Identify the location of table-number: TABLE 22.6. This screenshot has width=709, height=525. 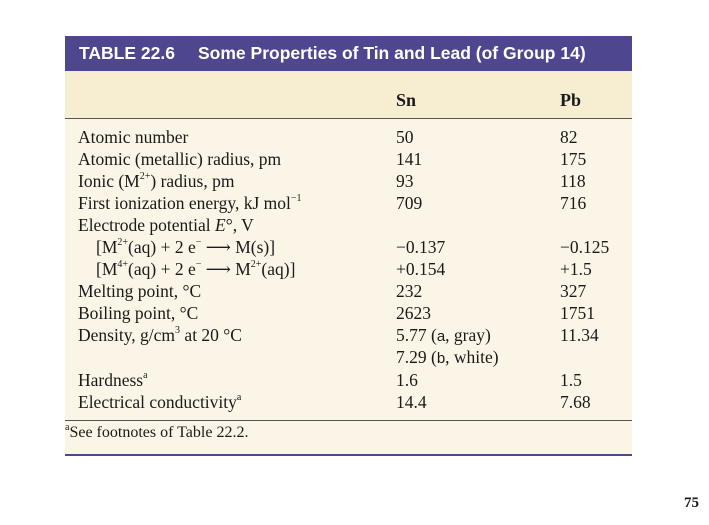
(127, 53).